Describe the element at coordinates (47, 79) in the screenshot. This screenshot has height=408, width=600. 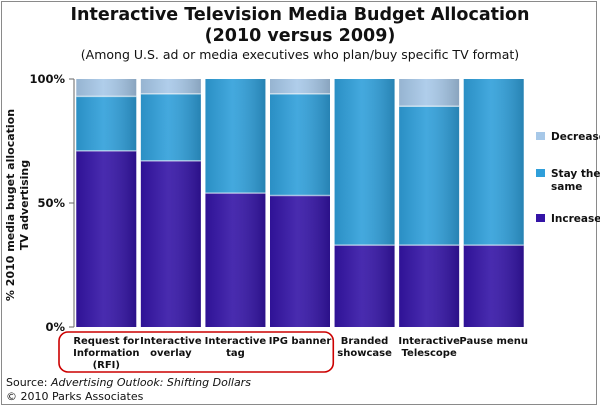
I see `y-tick-label: 100%` at that location.